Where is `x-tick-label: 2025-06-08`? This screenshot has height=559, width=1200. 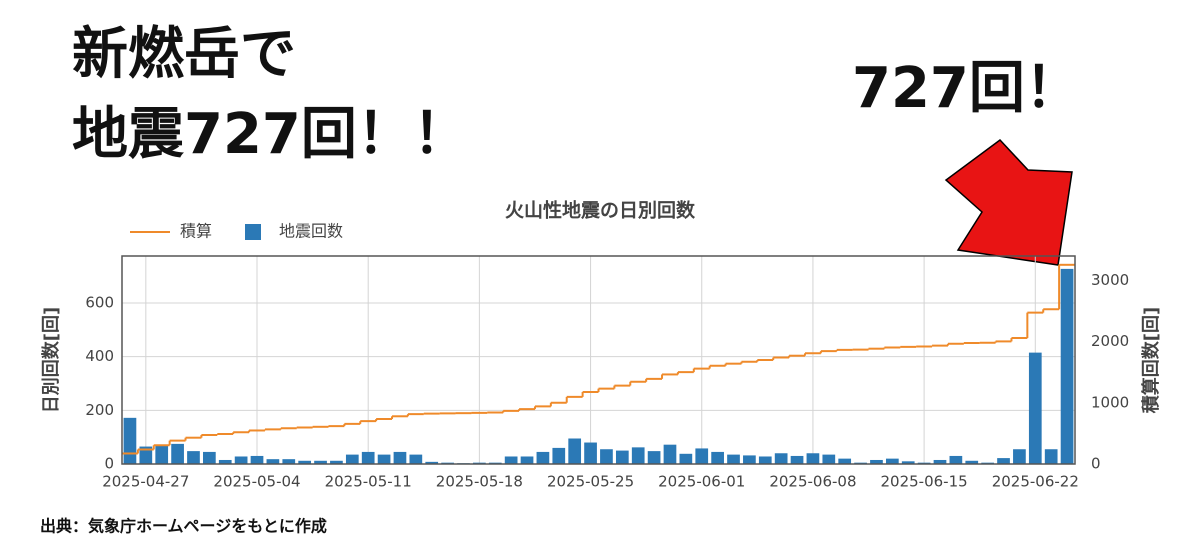
x-tick-label: 2025-06-08 is located at coordinates (812, 482).